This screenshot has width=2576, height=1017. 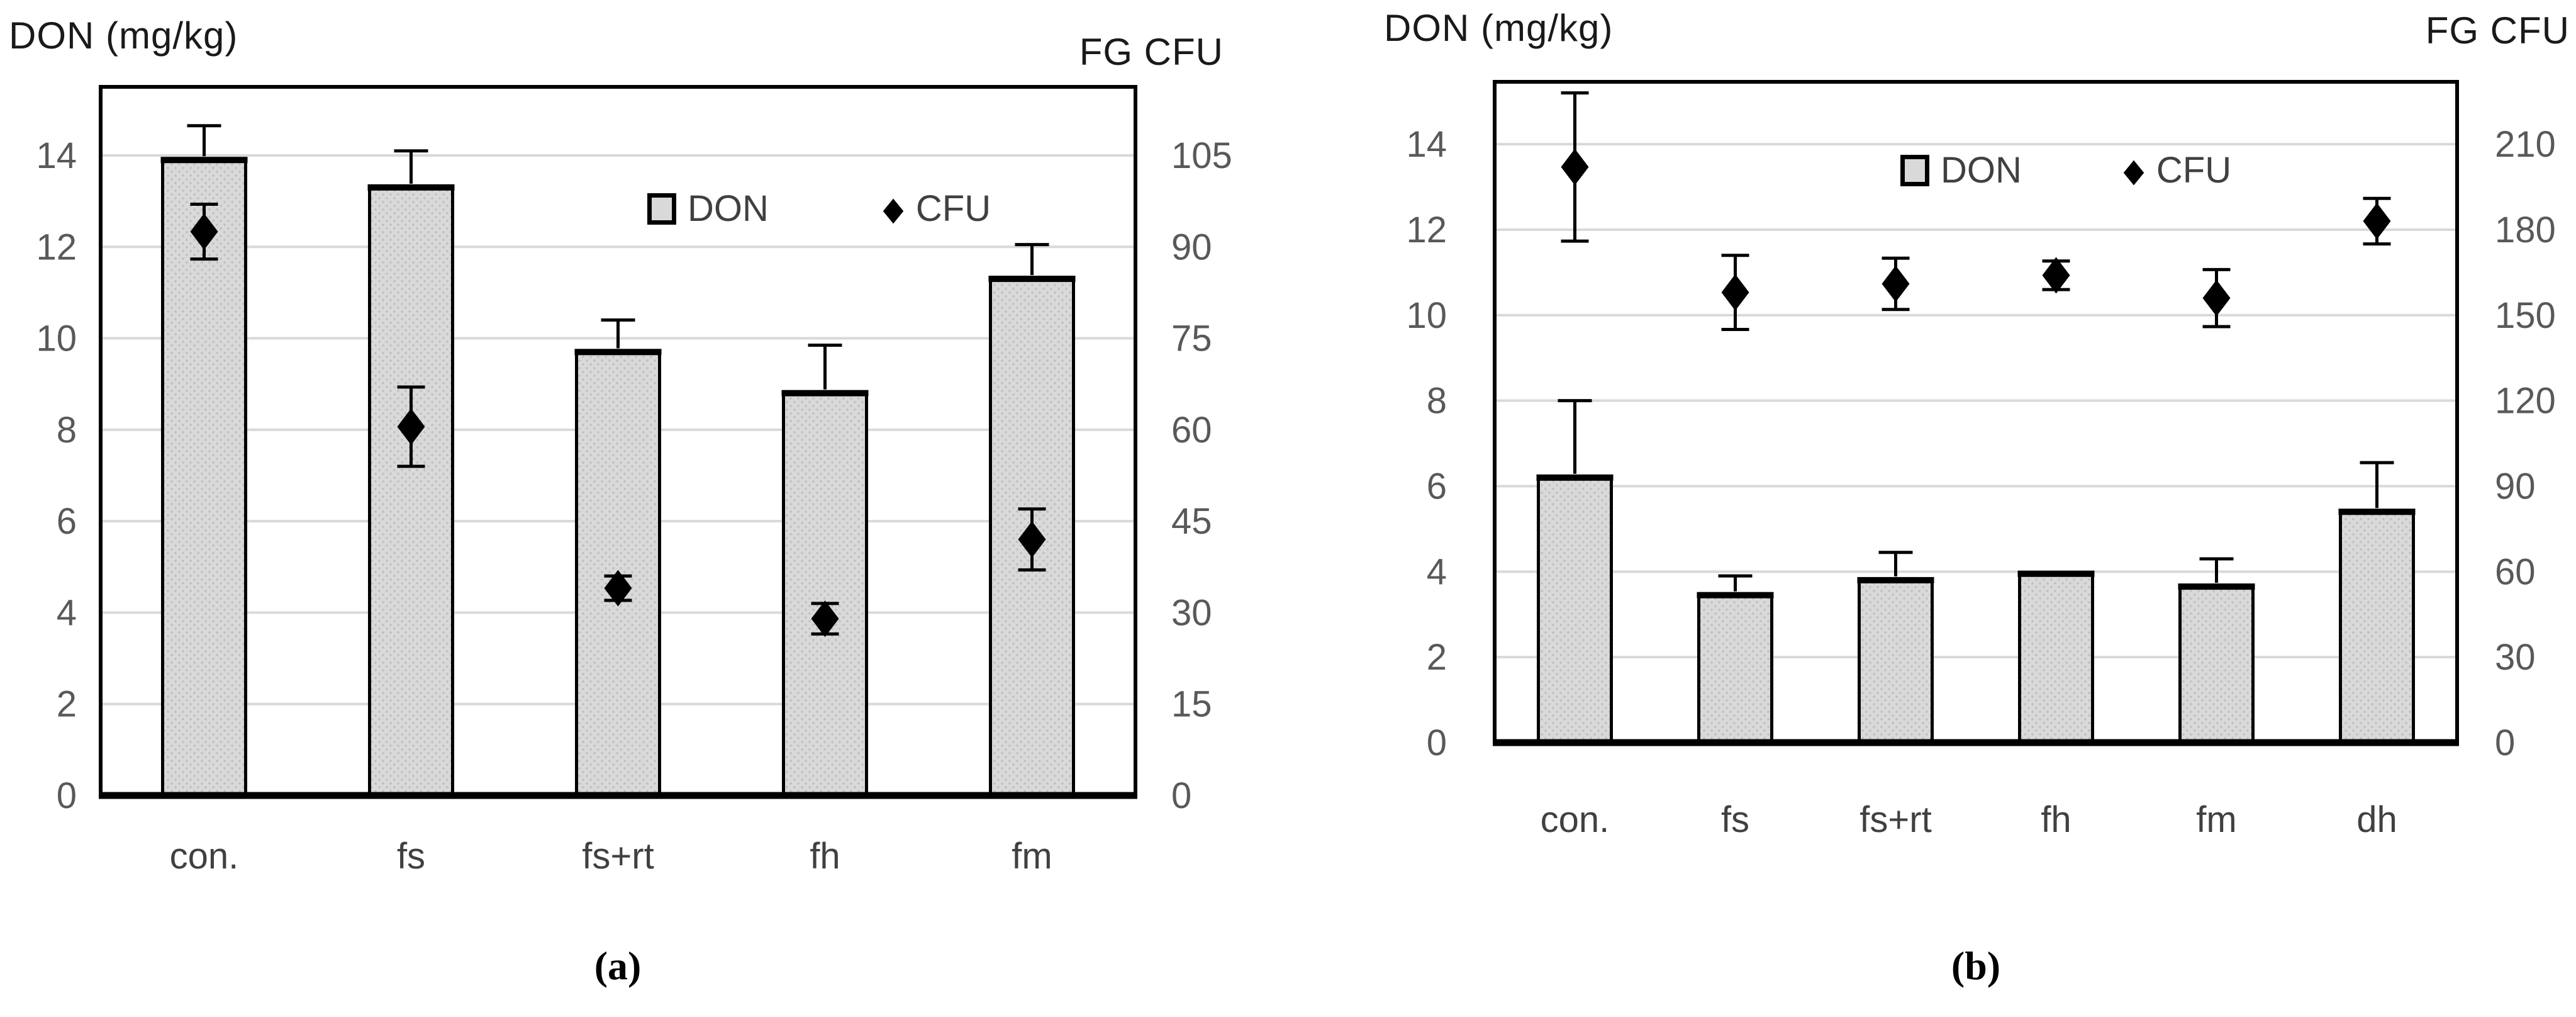 What do you see at coordinates (1151, 52) in the screenshot?
I see `panel-a-right-axis-title: FG CFU` at bounding box center [1151, 52].